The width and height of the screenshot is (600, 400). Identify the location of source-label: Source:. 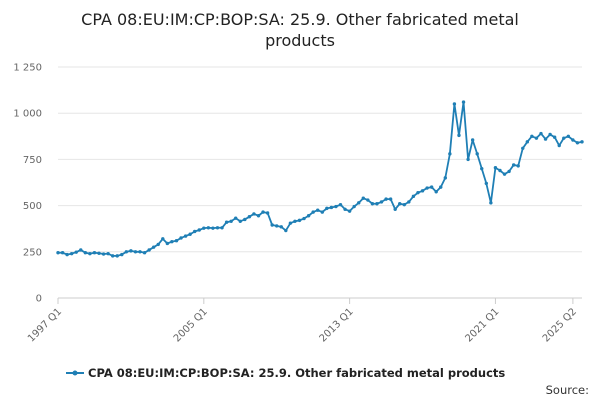
(567, 390).